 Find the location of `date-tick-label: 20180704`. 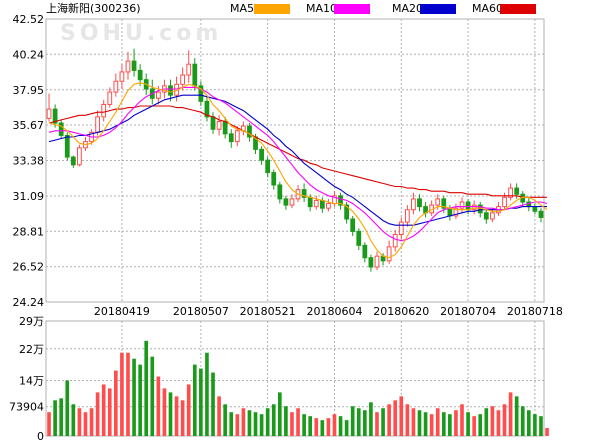

date-tick-label: 20180704 is located at coordinates (468, 311).